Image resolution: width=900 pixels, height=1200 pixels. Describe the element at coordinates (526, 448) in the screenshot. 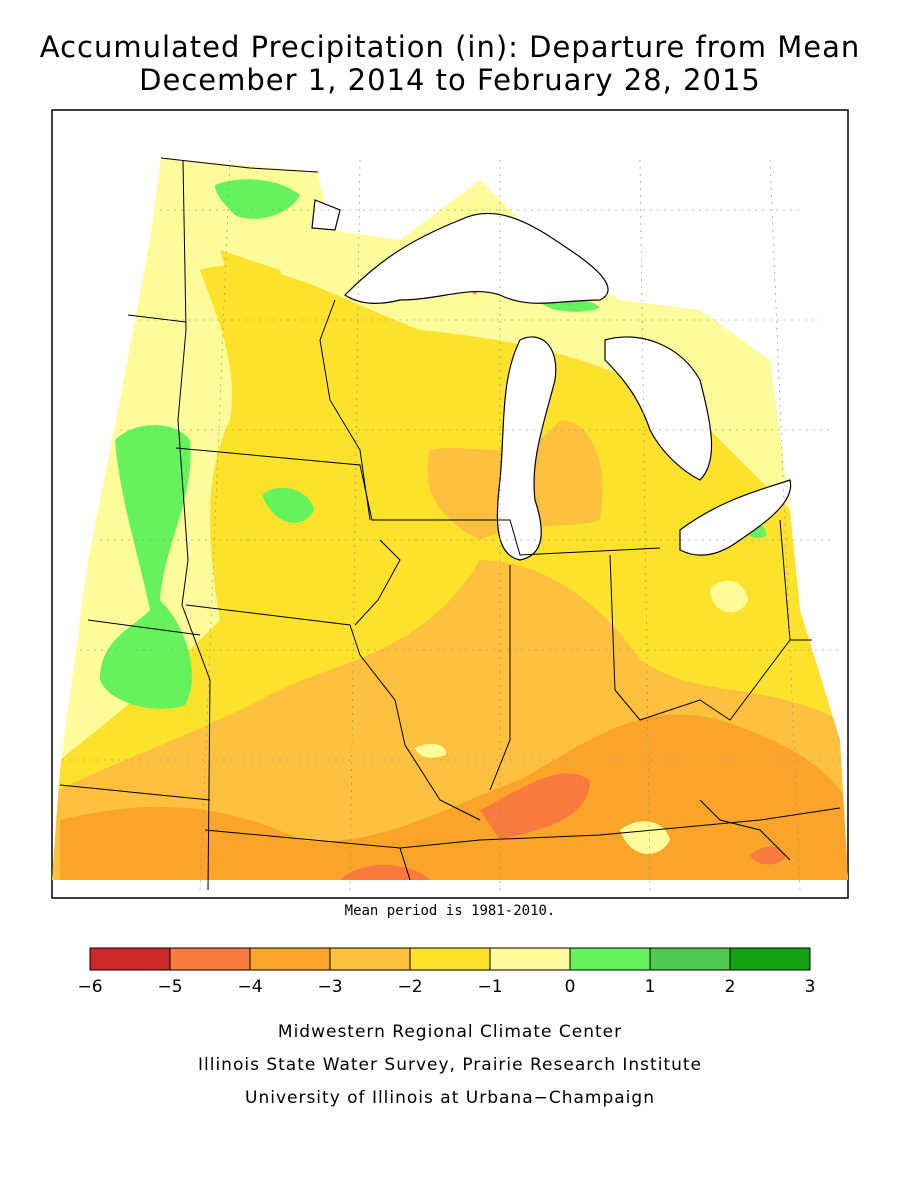

I see `lake-michigan` at that location.